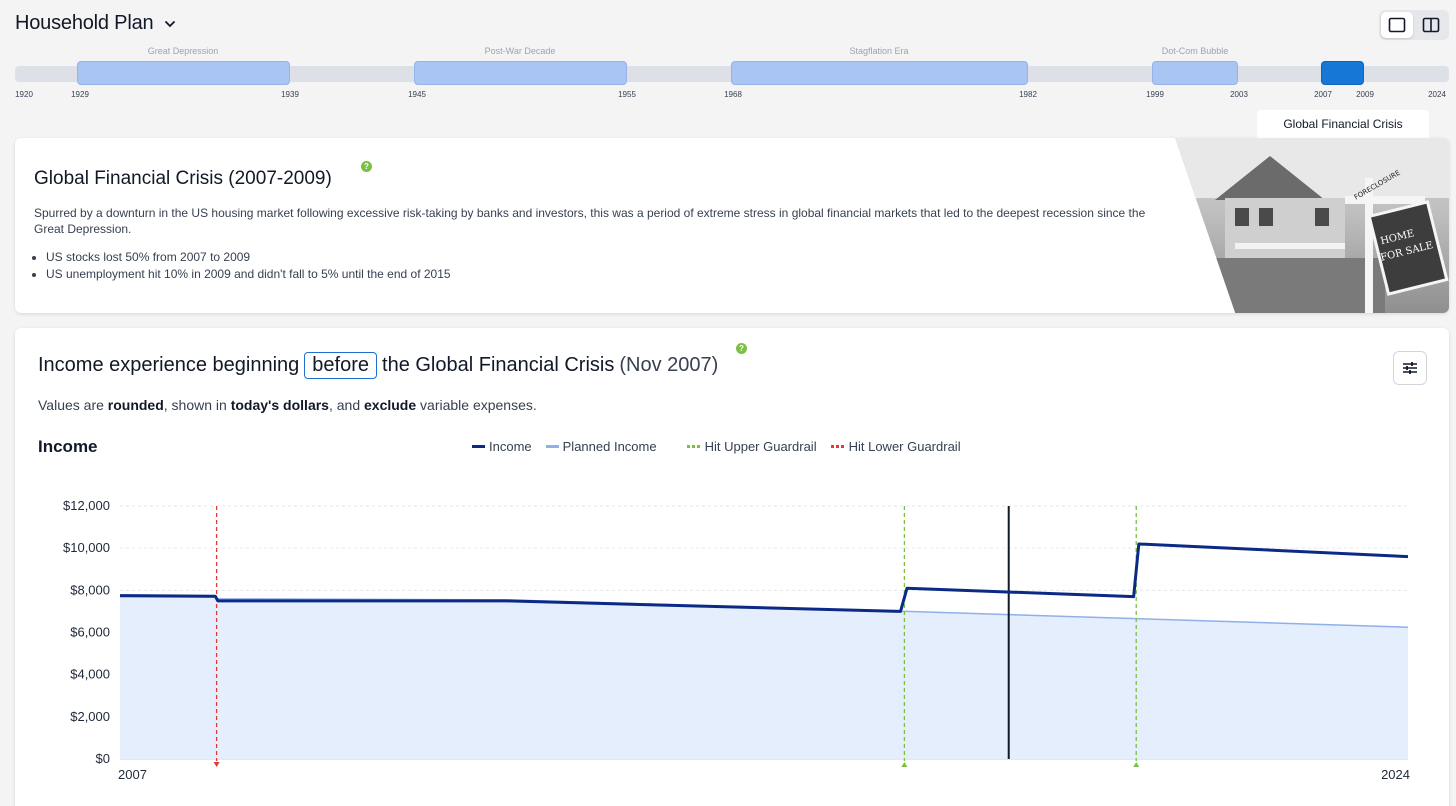  What do you see at coordinates (1342, 73) in the screenshot?
I see `era-global-financial-crisis` at bounding box center [1342, 73].